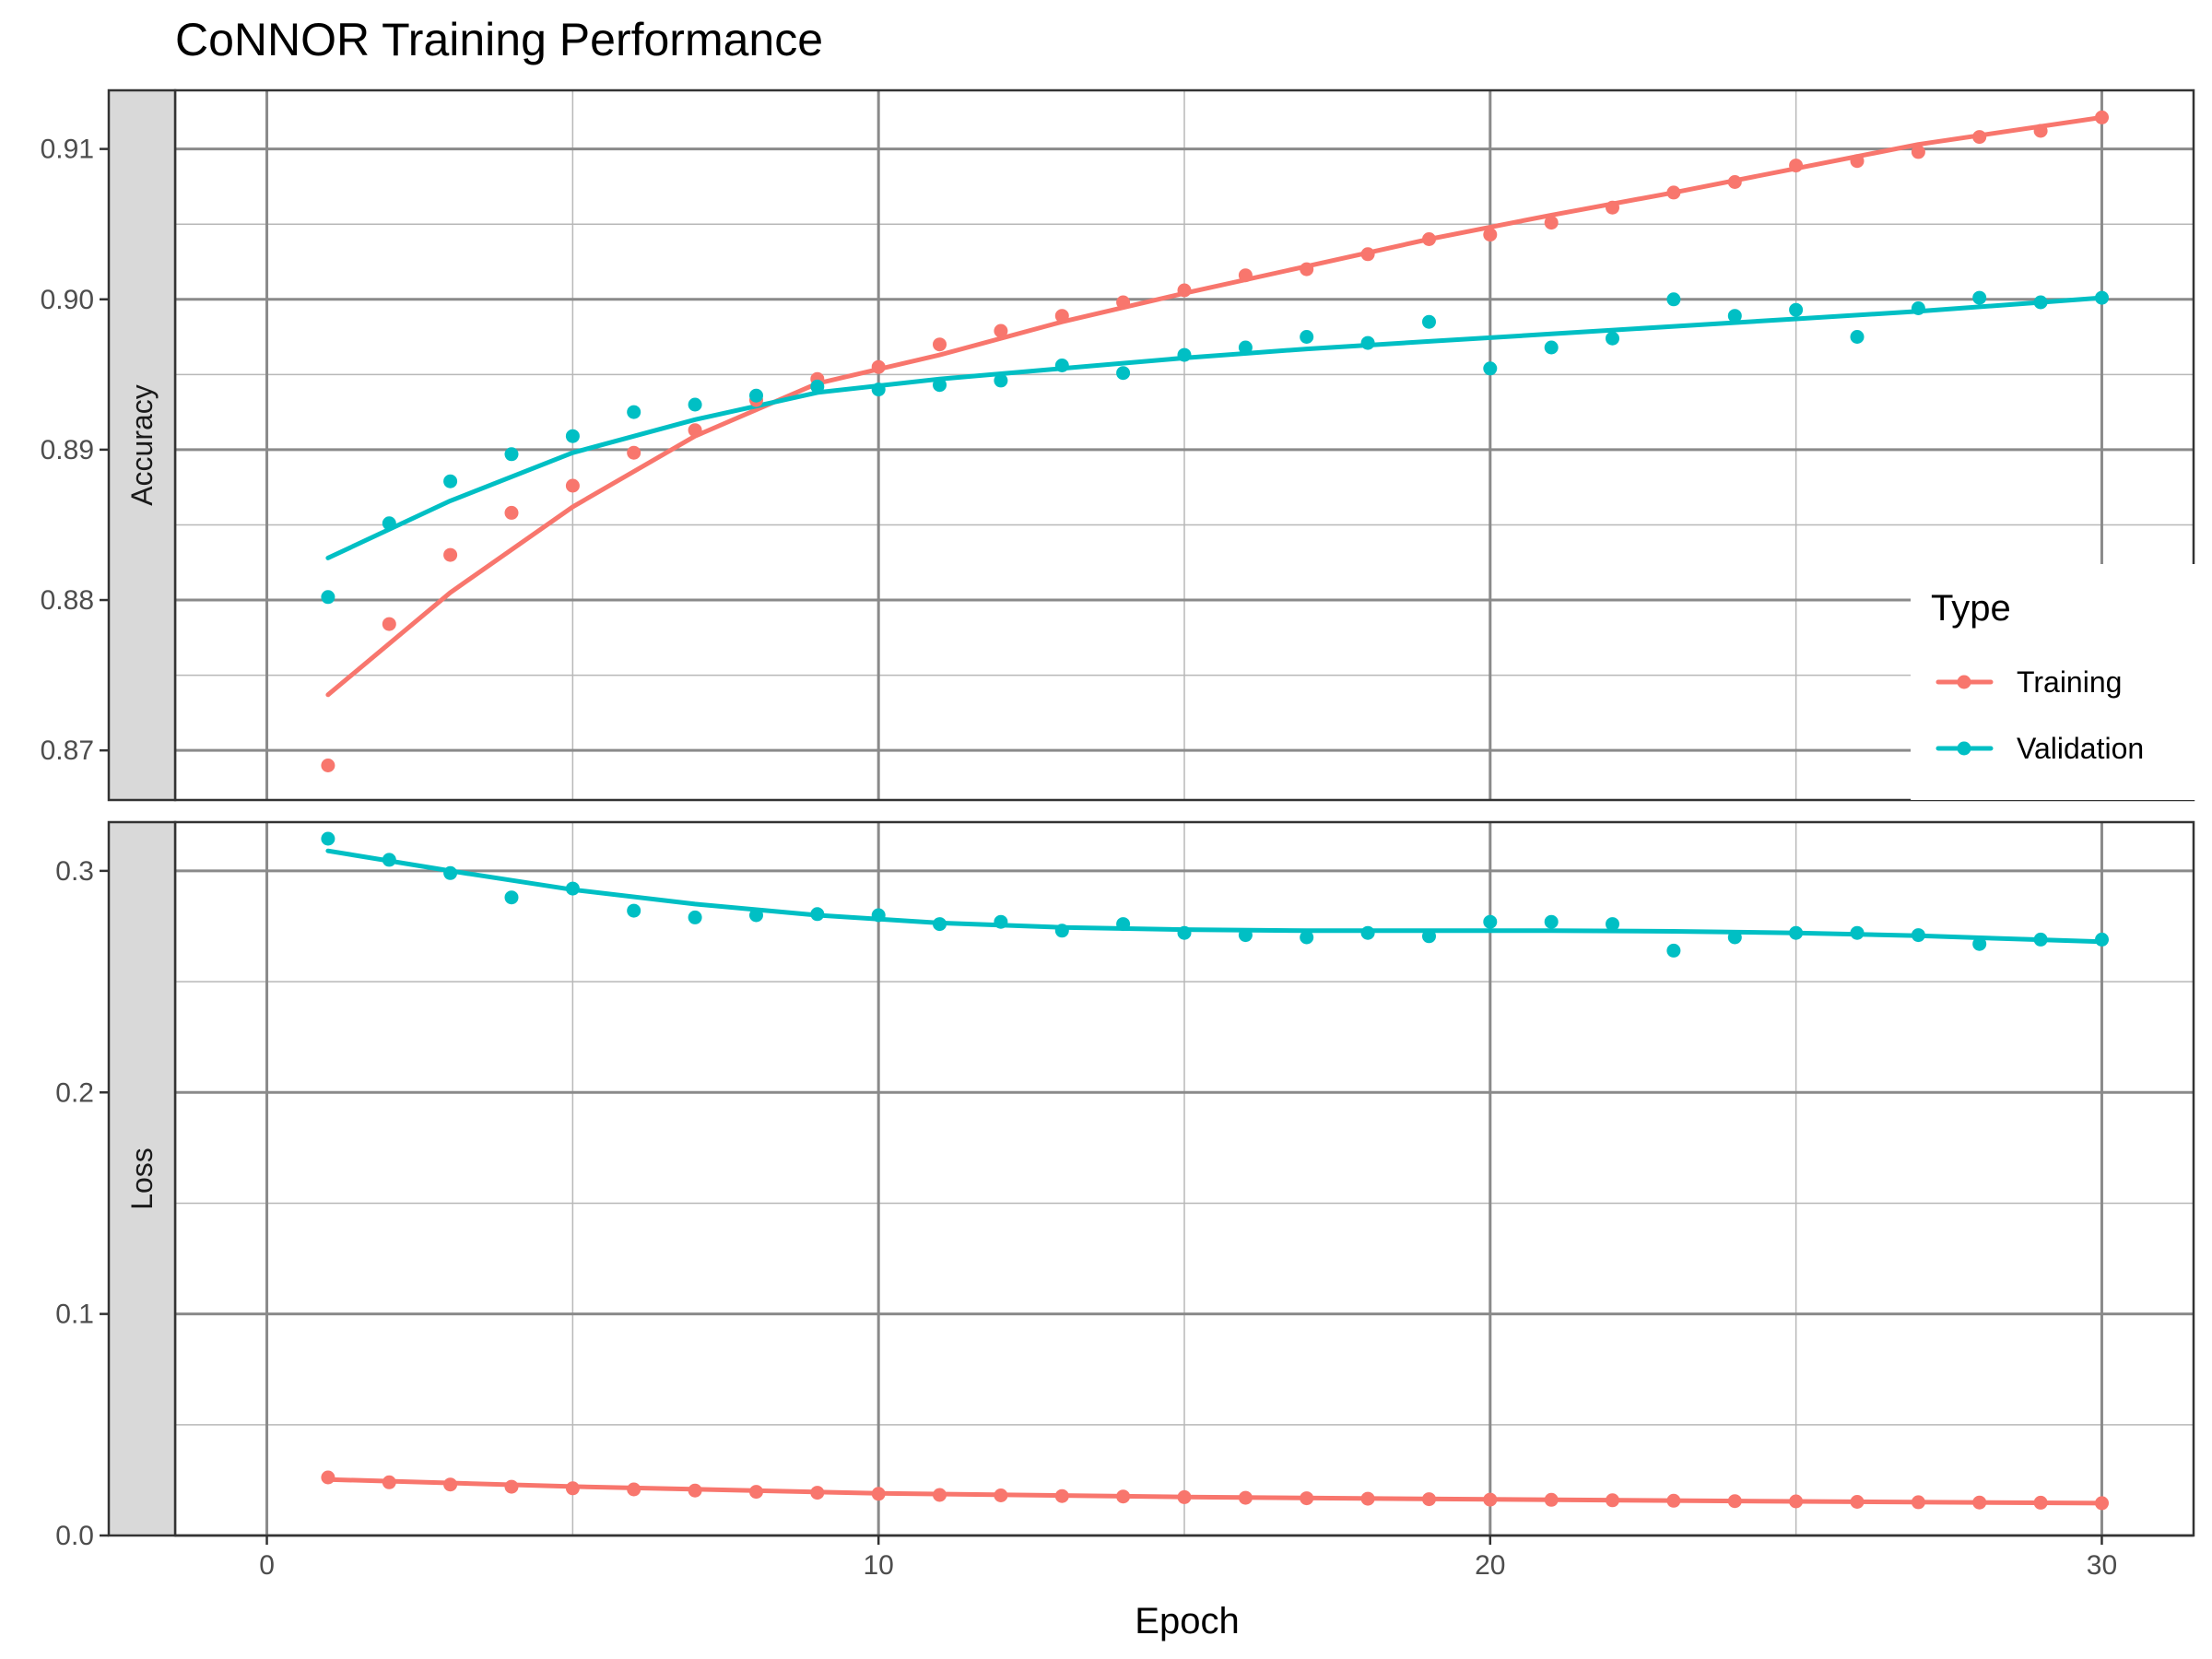 The image size is (2212, 1659). What do you see at coordinates (67, 450) in the screenshot?
I see `accuracy-y-tick-label-2: 0.89` at bounding box center [67, 450].